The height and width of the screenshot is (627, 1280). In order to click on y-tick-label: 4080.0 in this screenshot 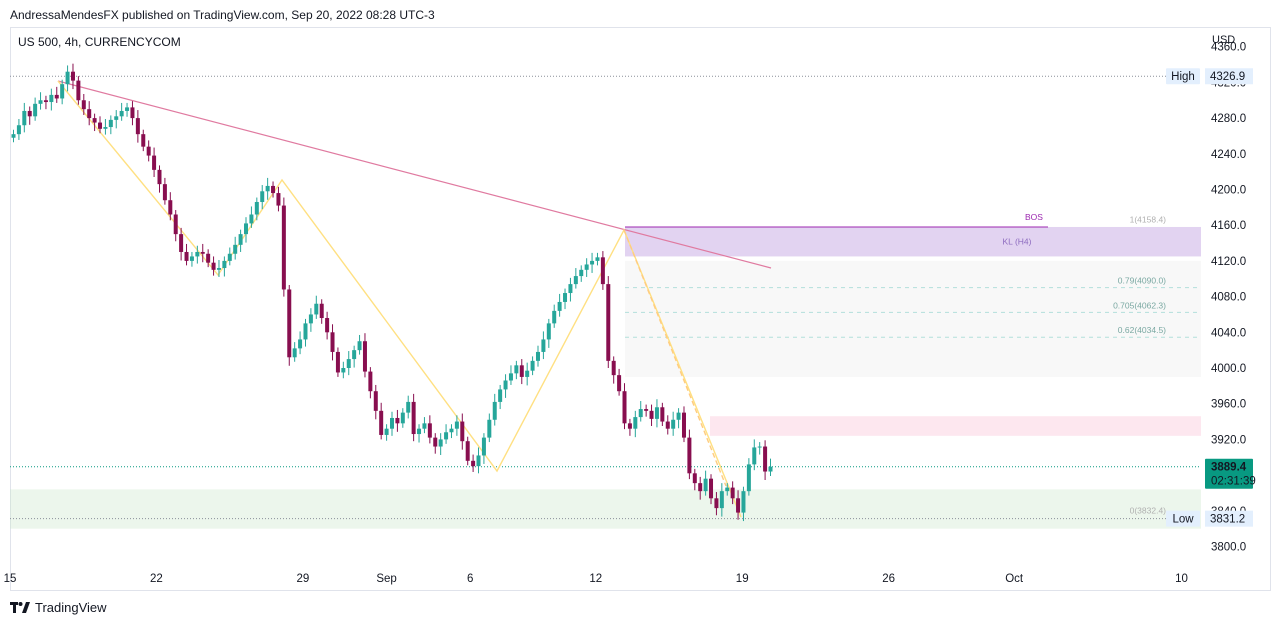, I will do `click(1228, 298)`.